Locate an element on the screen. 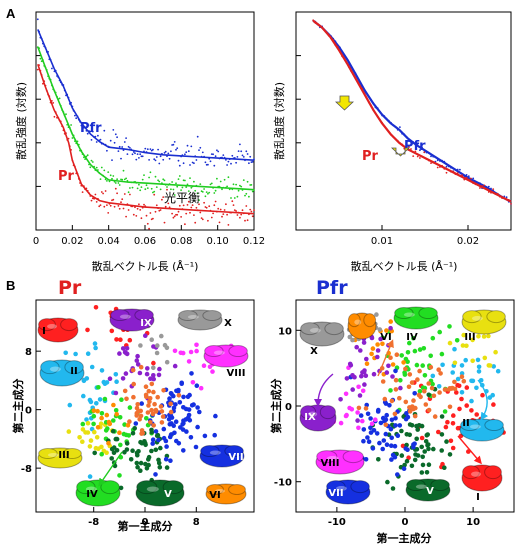  class-label: IV is located at coordinates (92, 494).